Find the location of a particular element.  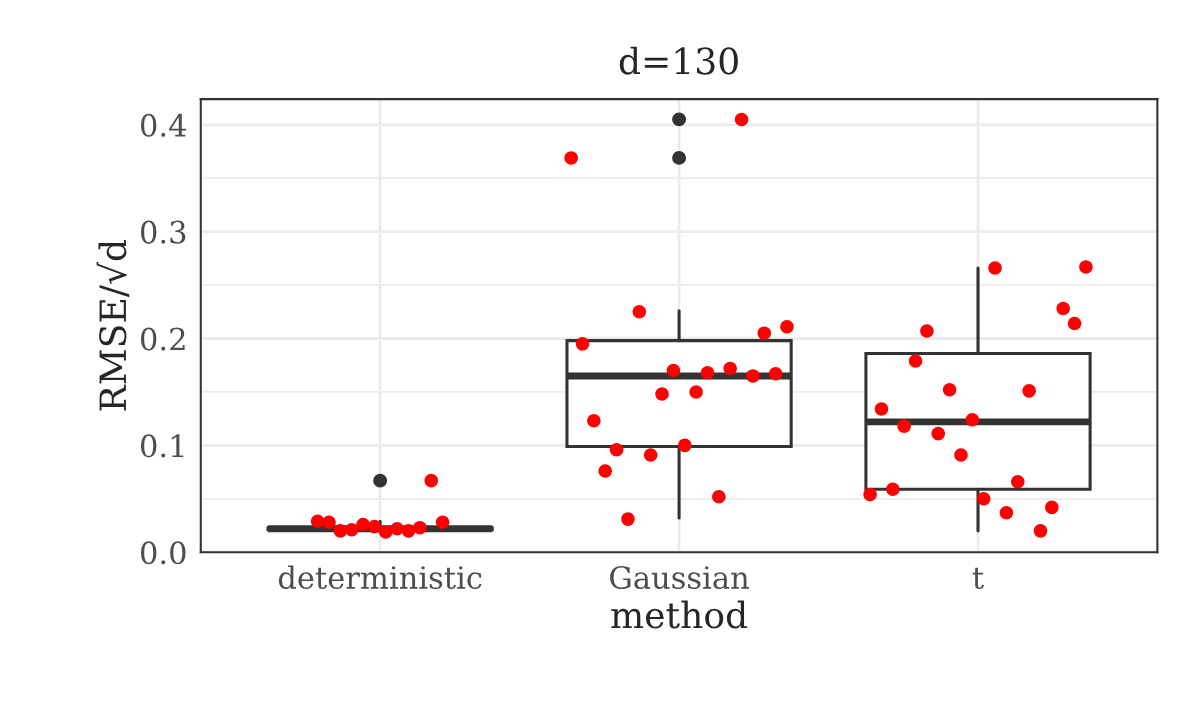

y-tick-label: 0.4 is located at coordinates (164, 125).